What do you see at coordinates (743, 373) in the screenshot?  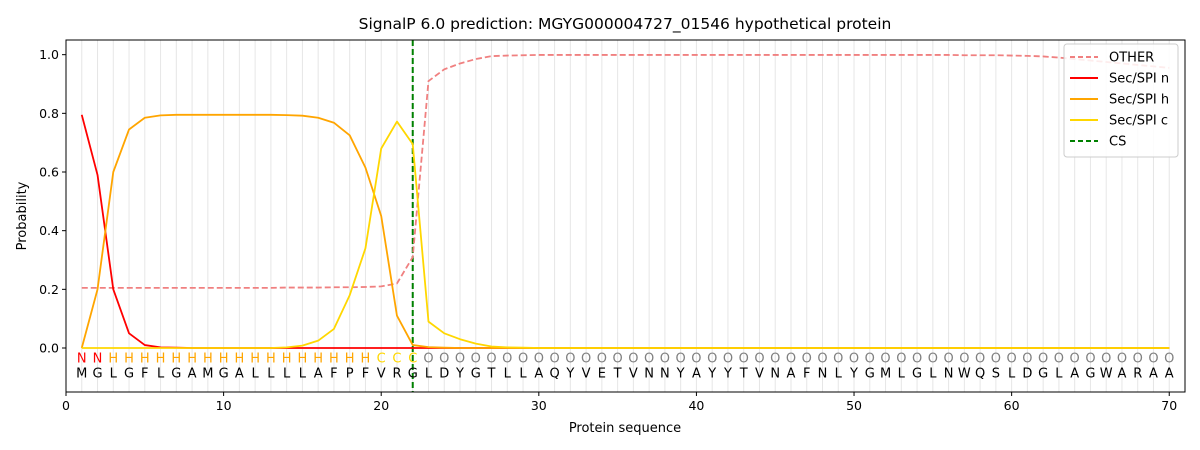 I see `residue-label: T` at bounding box center [743, 373].